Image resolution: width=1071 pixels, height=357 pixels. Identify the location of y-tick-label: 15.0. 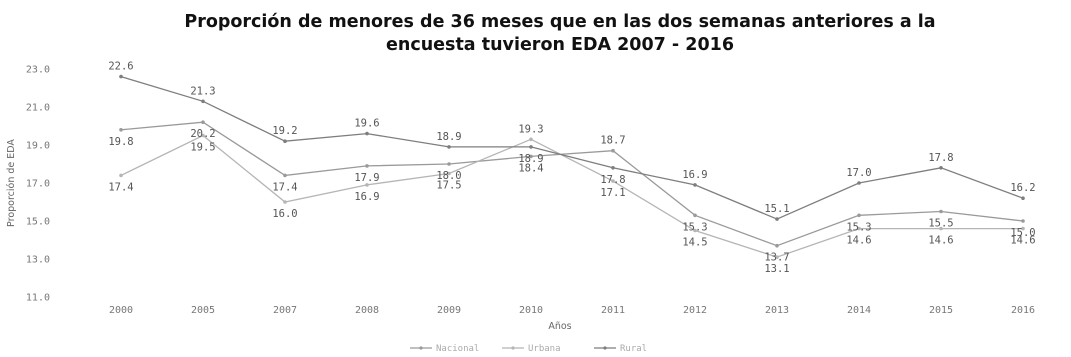
(38, 222).